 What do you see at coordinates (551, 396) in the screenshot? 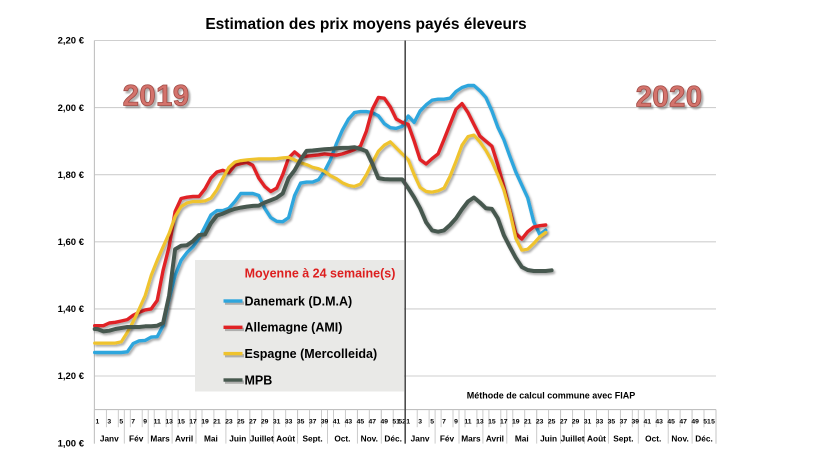
I see `svg-text:Méthode de calcul commune avec: Méthode de calcul commune avec FIAP` at bounding box center [551, 396].